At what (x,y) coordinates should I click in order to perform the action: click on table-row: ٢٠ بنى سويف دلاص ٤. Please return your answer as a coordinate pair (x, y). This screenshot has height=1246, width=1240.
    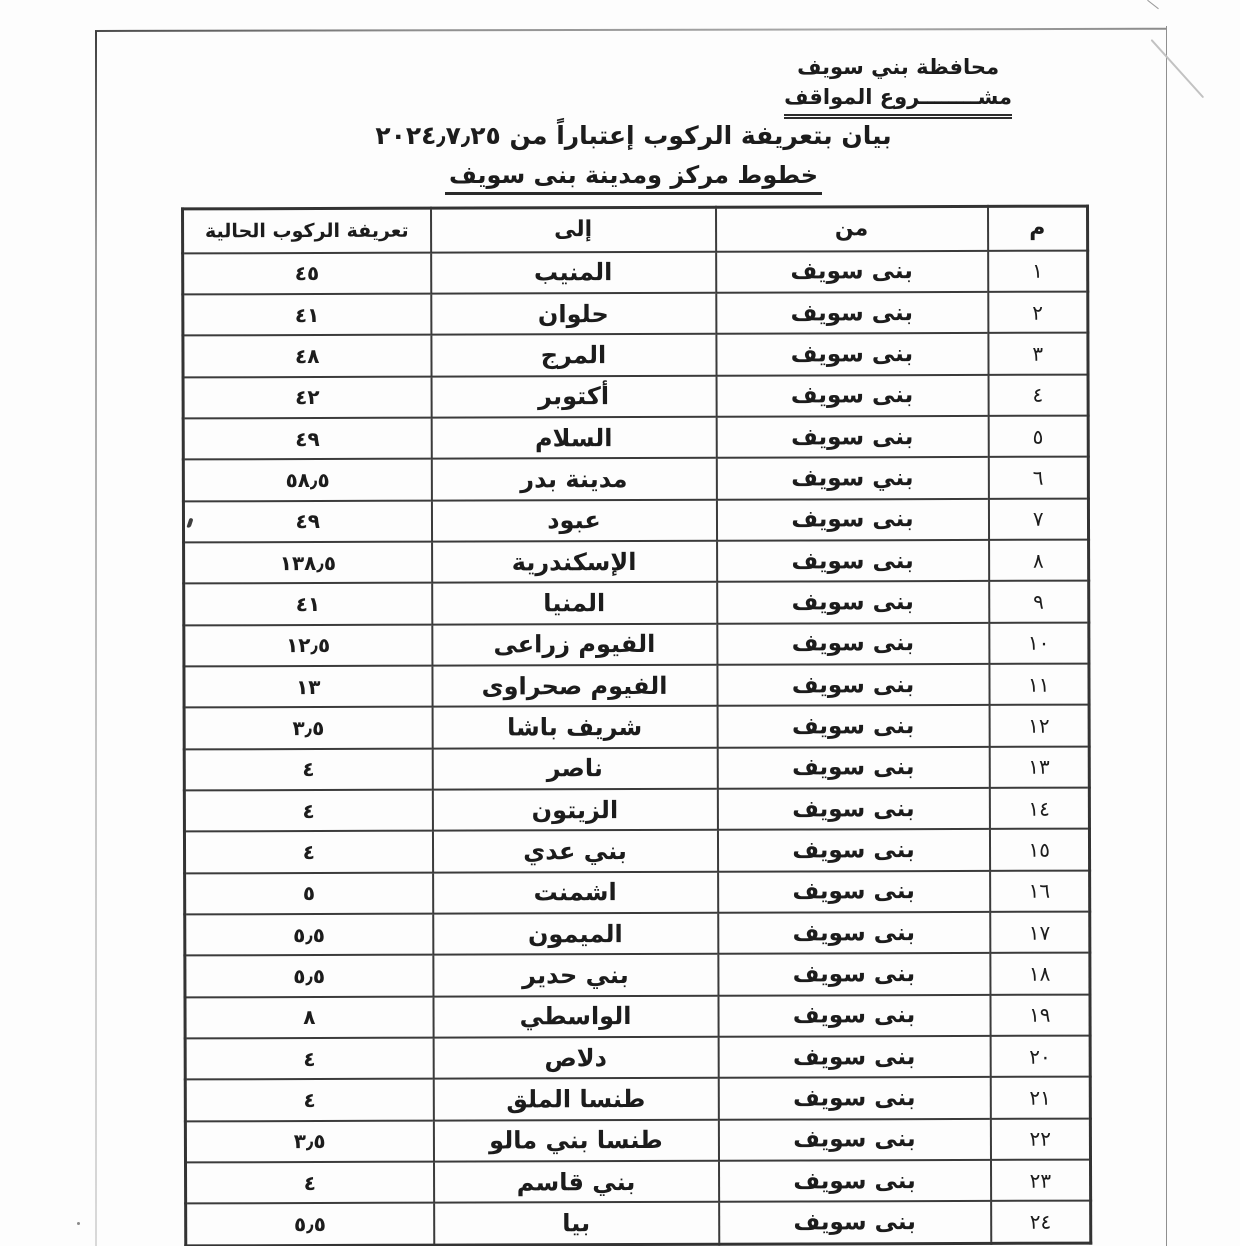
    Looking at the image, I should click on (638, 1057).